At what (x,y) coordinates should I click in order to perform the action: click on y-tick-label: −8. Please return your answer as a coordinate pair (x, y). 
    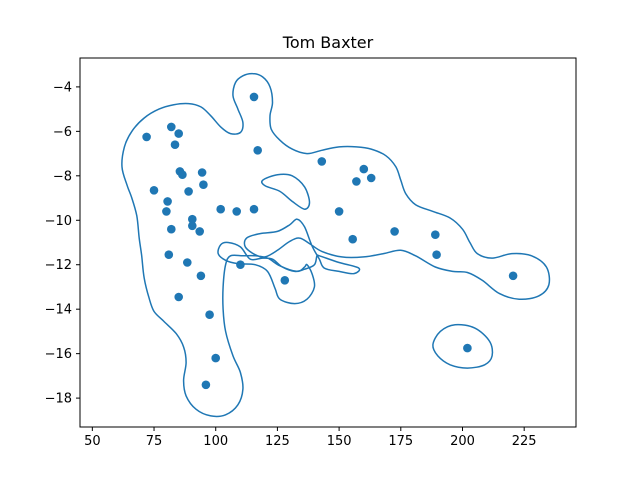
    Looking at the image, I should click on (62, 176).